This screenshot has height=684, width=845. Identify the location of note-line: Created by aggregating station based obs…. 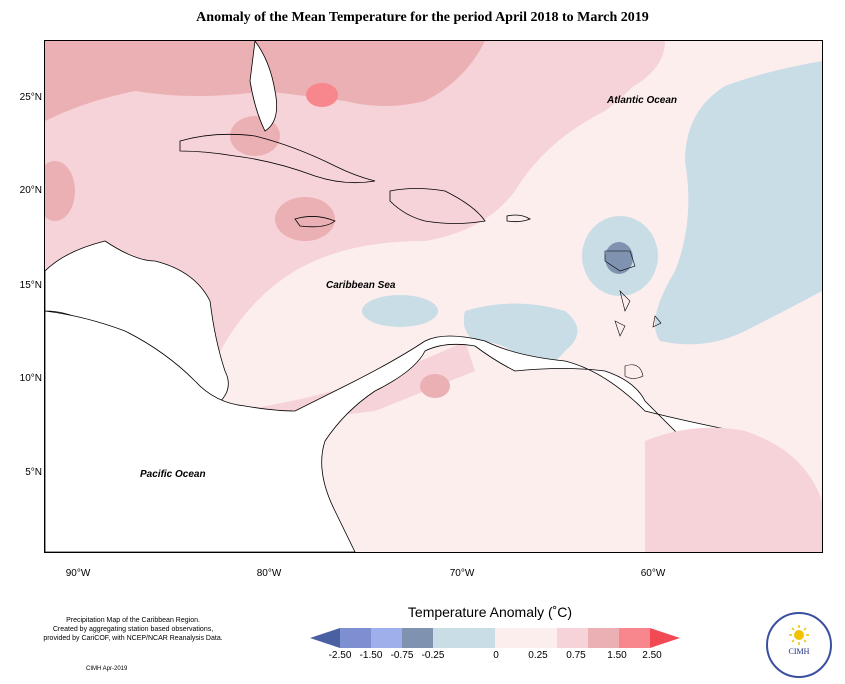
(133, 629).